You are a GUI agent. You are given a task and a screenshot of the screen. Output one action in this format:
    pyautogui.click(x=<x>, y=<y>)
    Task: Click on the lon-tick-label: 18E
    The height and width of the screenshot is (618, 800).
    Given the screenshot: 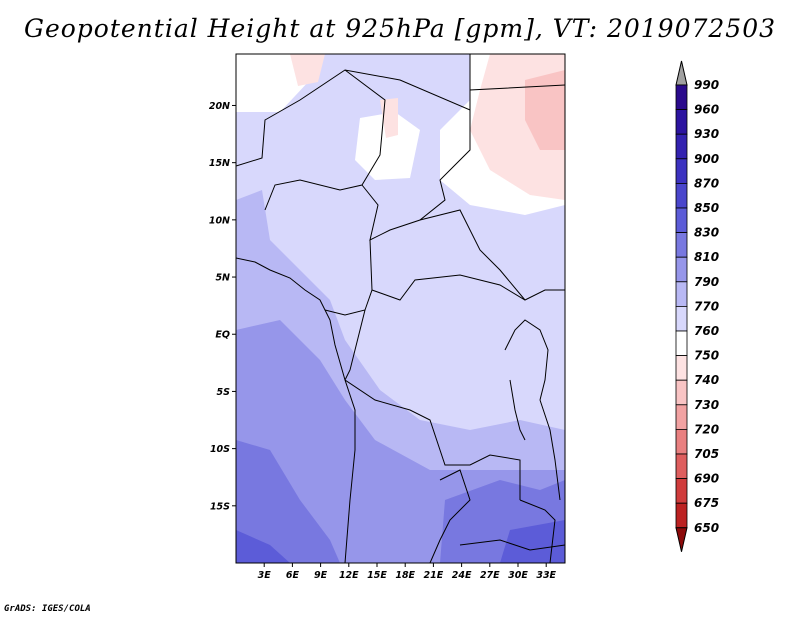 What is the action you would take?
    pyautogui.click(x=405, y=575)
    